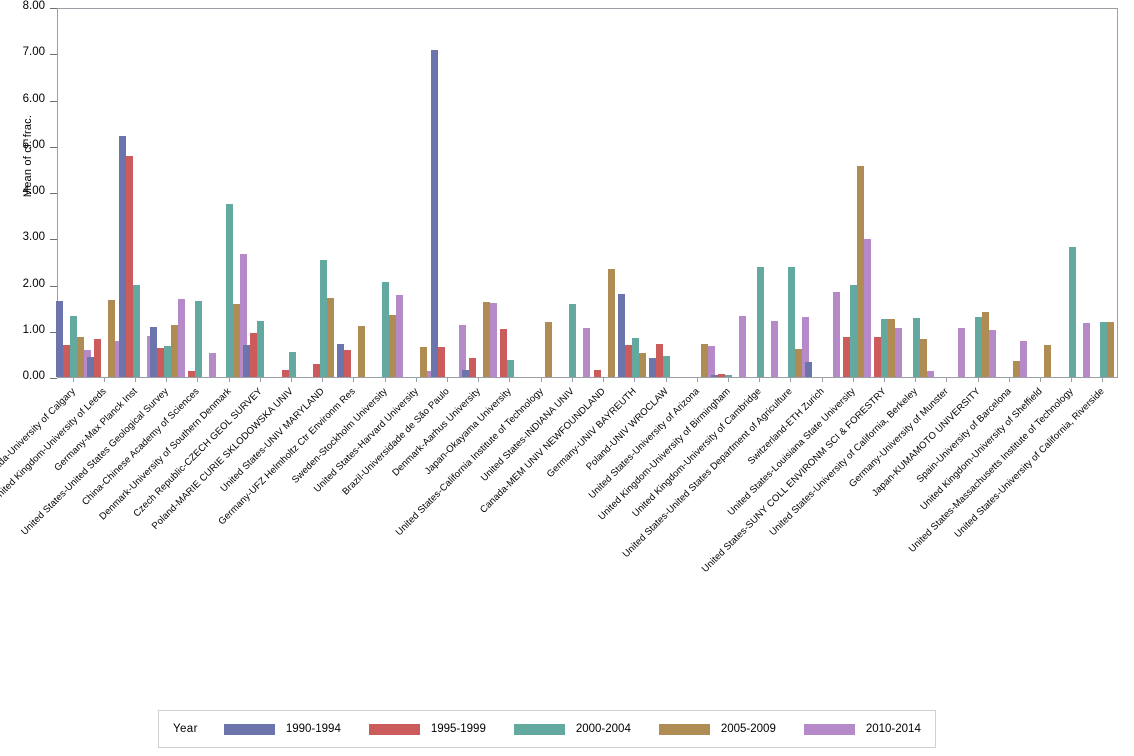 Image resolution: width=1134 pixels, height=756 pixels. Describe the element at coordinates (33, 191) in the screenshot. I see `y-tick-label: 4.00` at that location.